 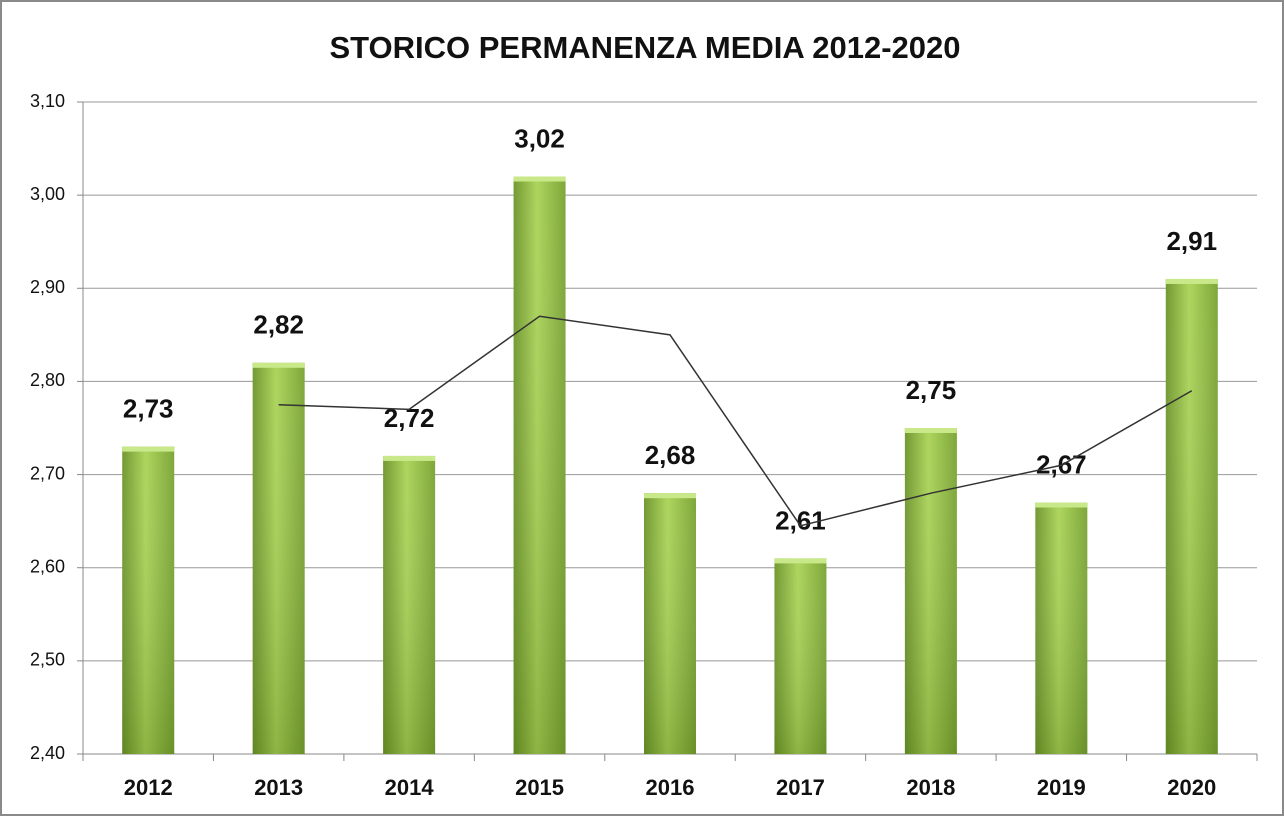 What do you see at coordinates (800, 520) in the screenshot?
I see `value-label: 2,61` at bounding box center [800, 520].